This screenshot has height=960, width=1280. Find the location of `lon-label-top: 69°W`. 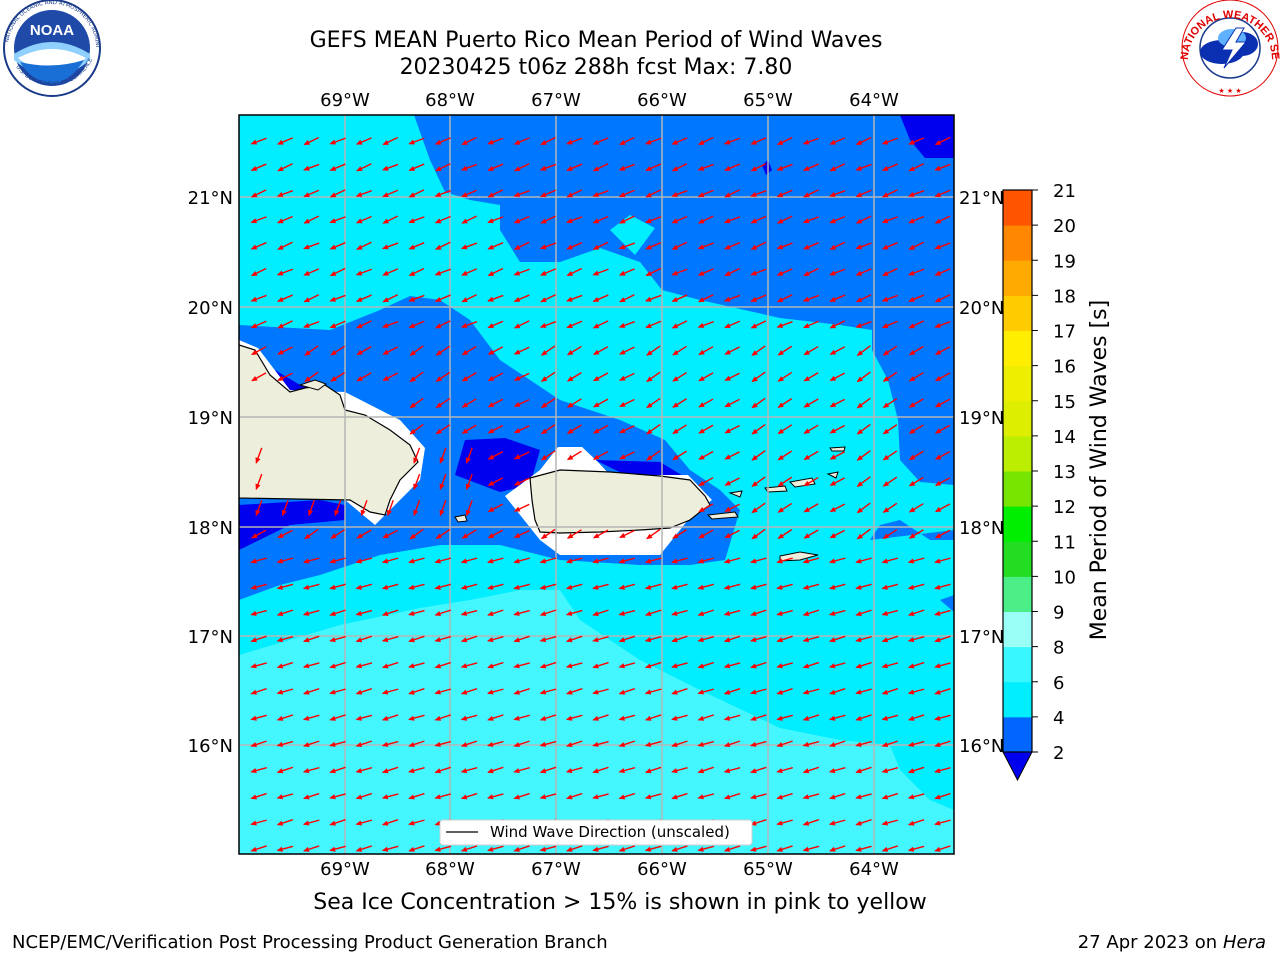

lon-label-top: 69°W is located at coordinates (345, 100).